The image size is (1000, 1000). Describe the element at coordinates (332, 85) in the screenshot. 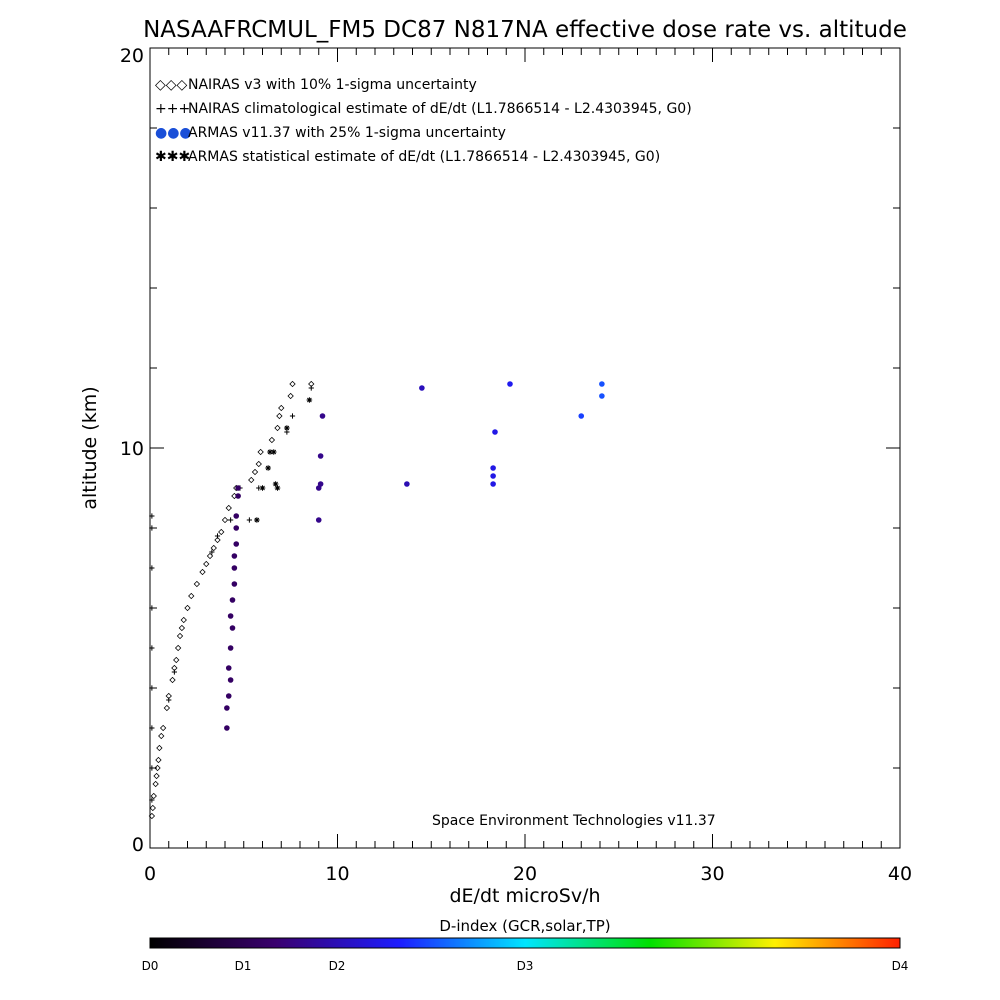

I see `legend-label-nairas: NAIRAS v3 with 10% 1-sigma uncertainty` at that location.